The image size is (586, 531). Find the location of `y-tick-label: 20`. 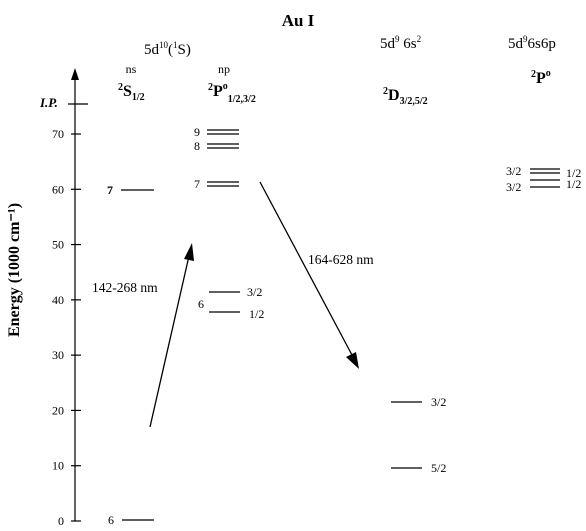

y-tick-label: 20 is located at coordinates (58, 410).